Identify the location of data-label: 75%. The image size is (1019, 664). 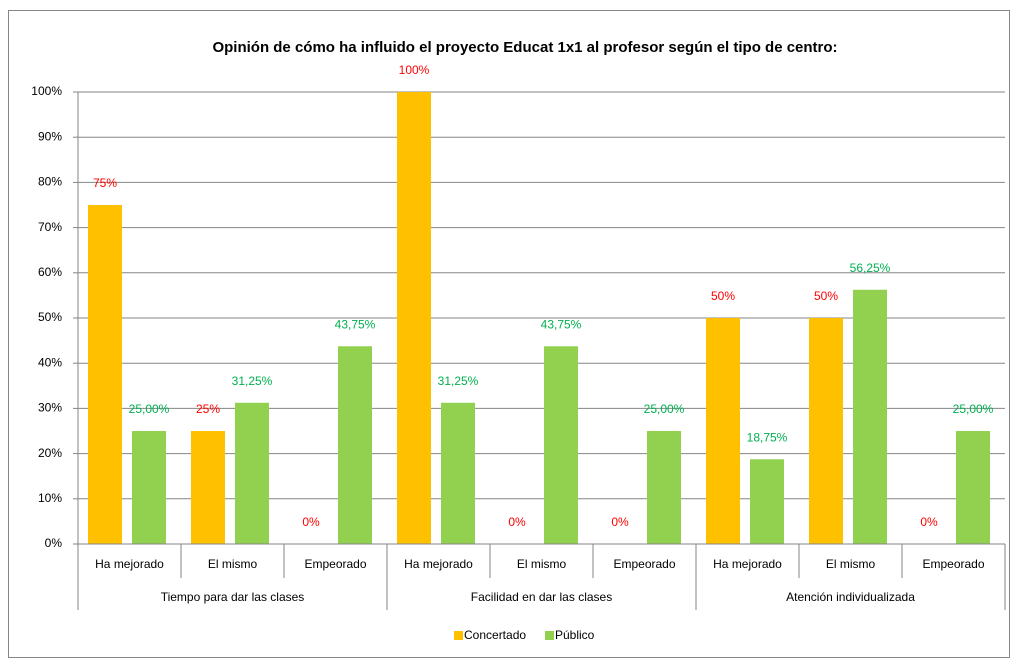
(105, 183).